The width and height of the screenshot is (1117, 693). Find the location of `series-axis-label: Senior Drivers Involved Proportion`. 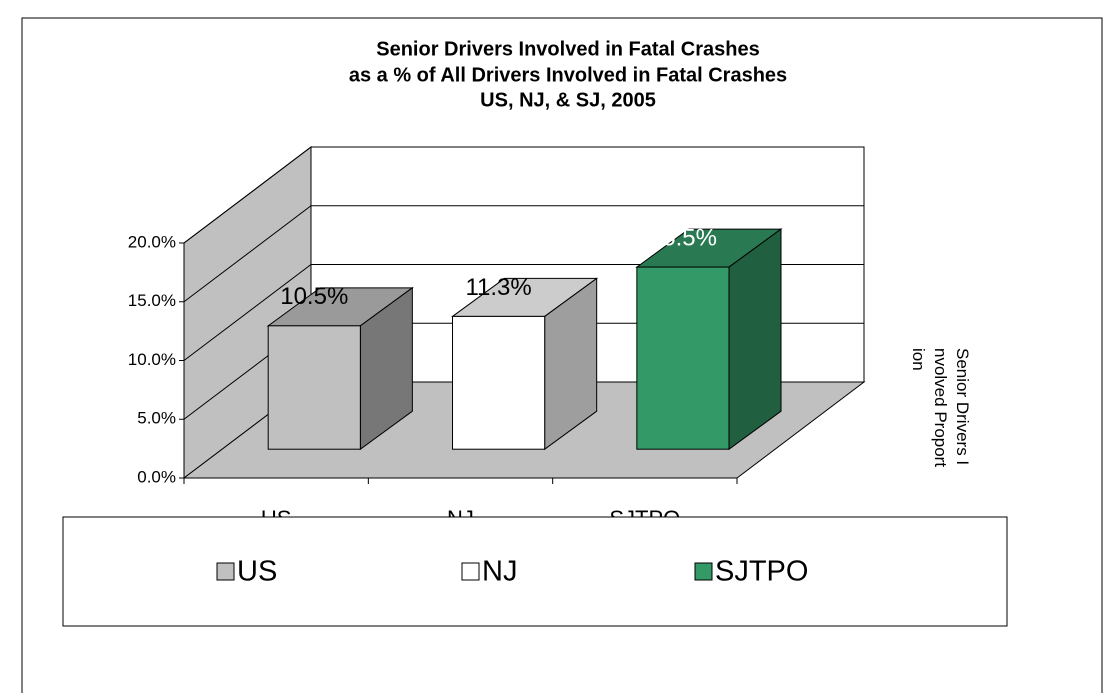

series-axis-label: Senior Drivers Involved Proportion is located at coordinates (940, 408).